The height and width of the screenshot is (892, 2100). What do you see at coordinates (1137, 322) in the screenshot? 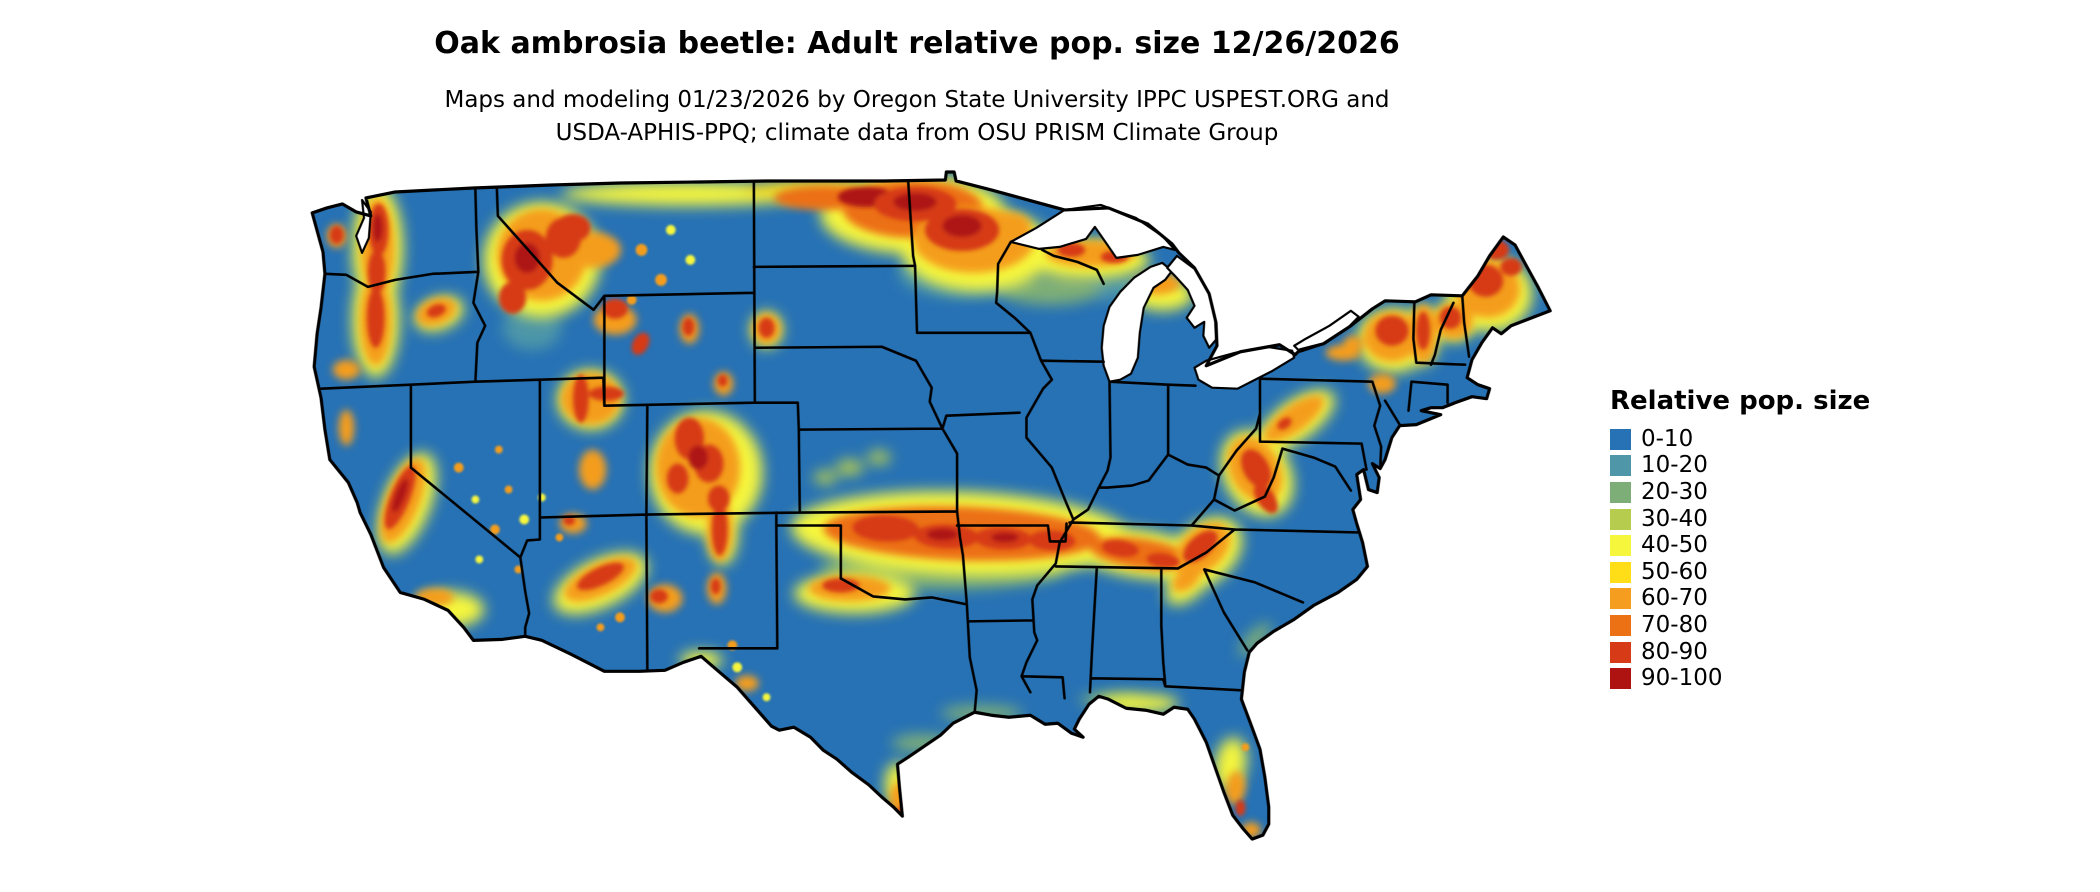
I see `lake-michigan` at bounding box center [1137, 322].